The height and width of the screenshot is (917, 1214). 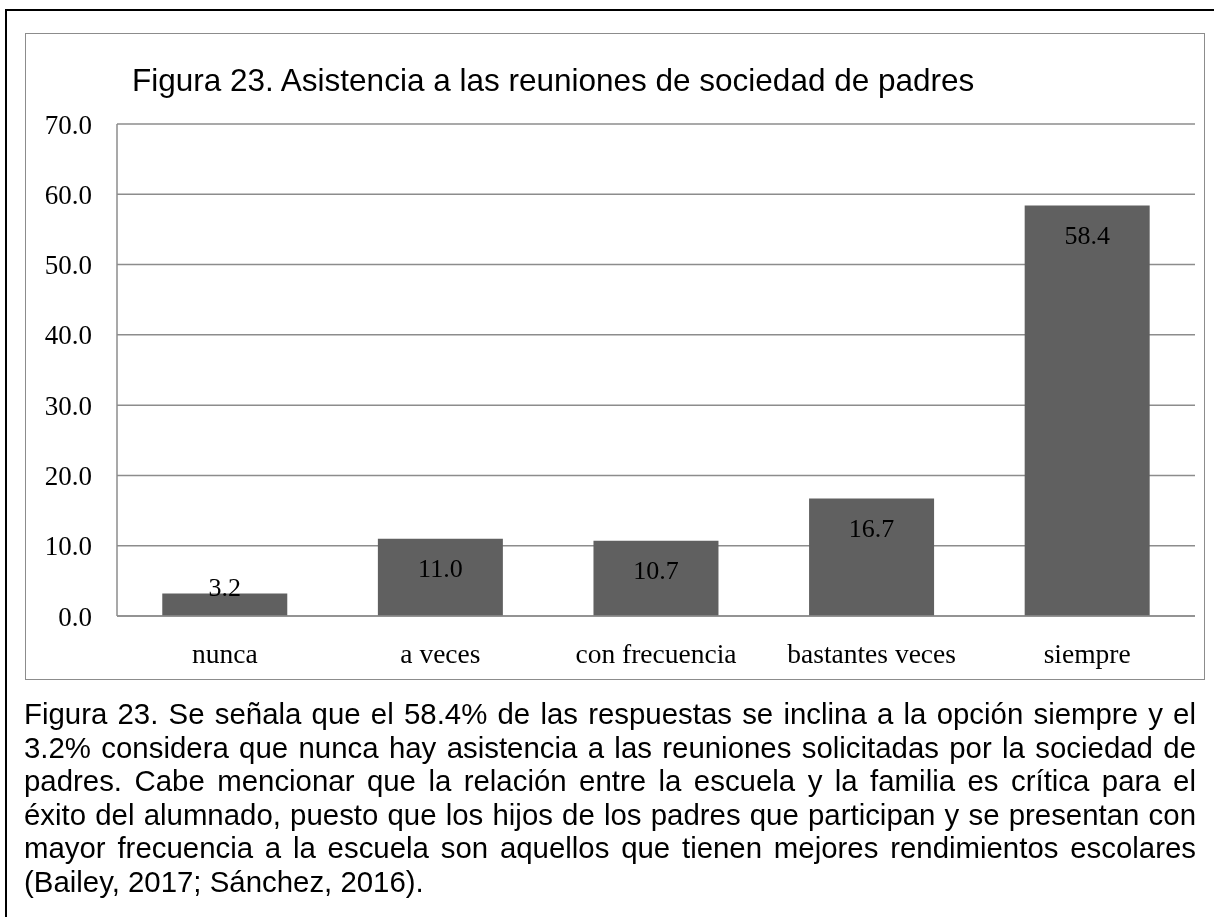 What do you see at coordinates (68, 194) in the screenshot?
I see `y-tick-label: 60.0` at bounding box center [68, 194].